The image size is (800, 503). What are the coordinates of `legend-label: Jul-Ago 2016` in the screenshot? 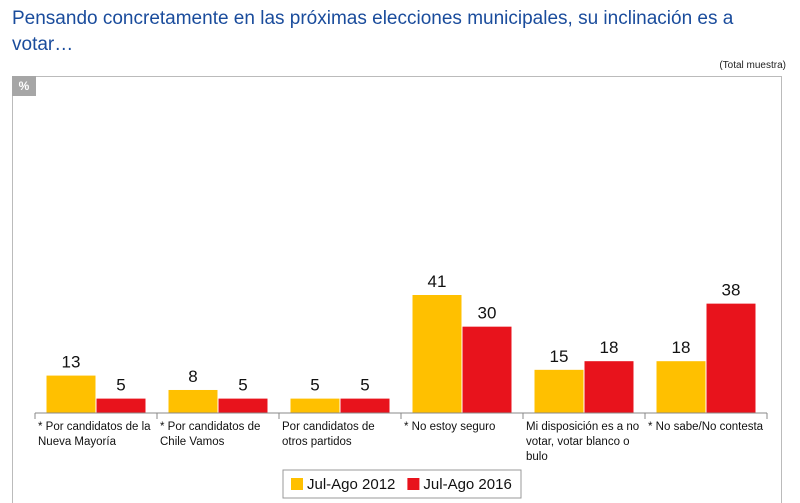 It's located at (467, 484).